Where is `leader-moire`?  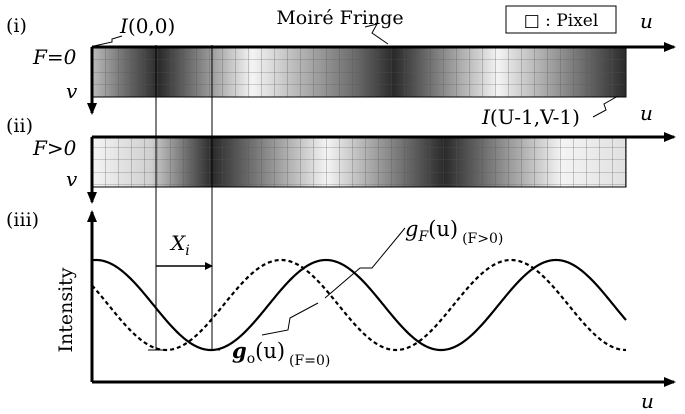 leader-moire is located at coordinates (376, 34).